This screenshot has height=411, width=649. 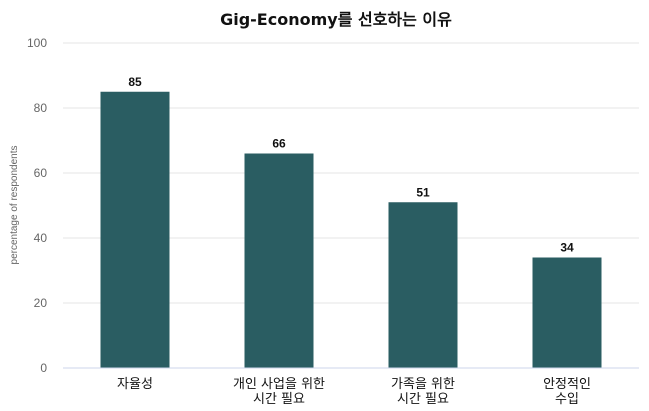 I want to click on x-tick-label: 자율성, so click(x=135, y=384).